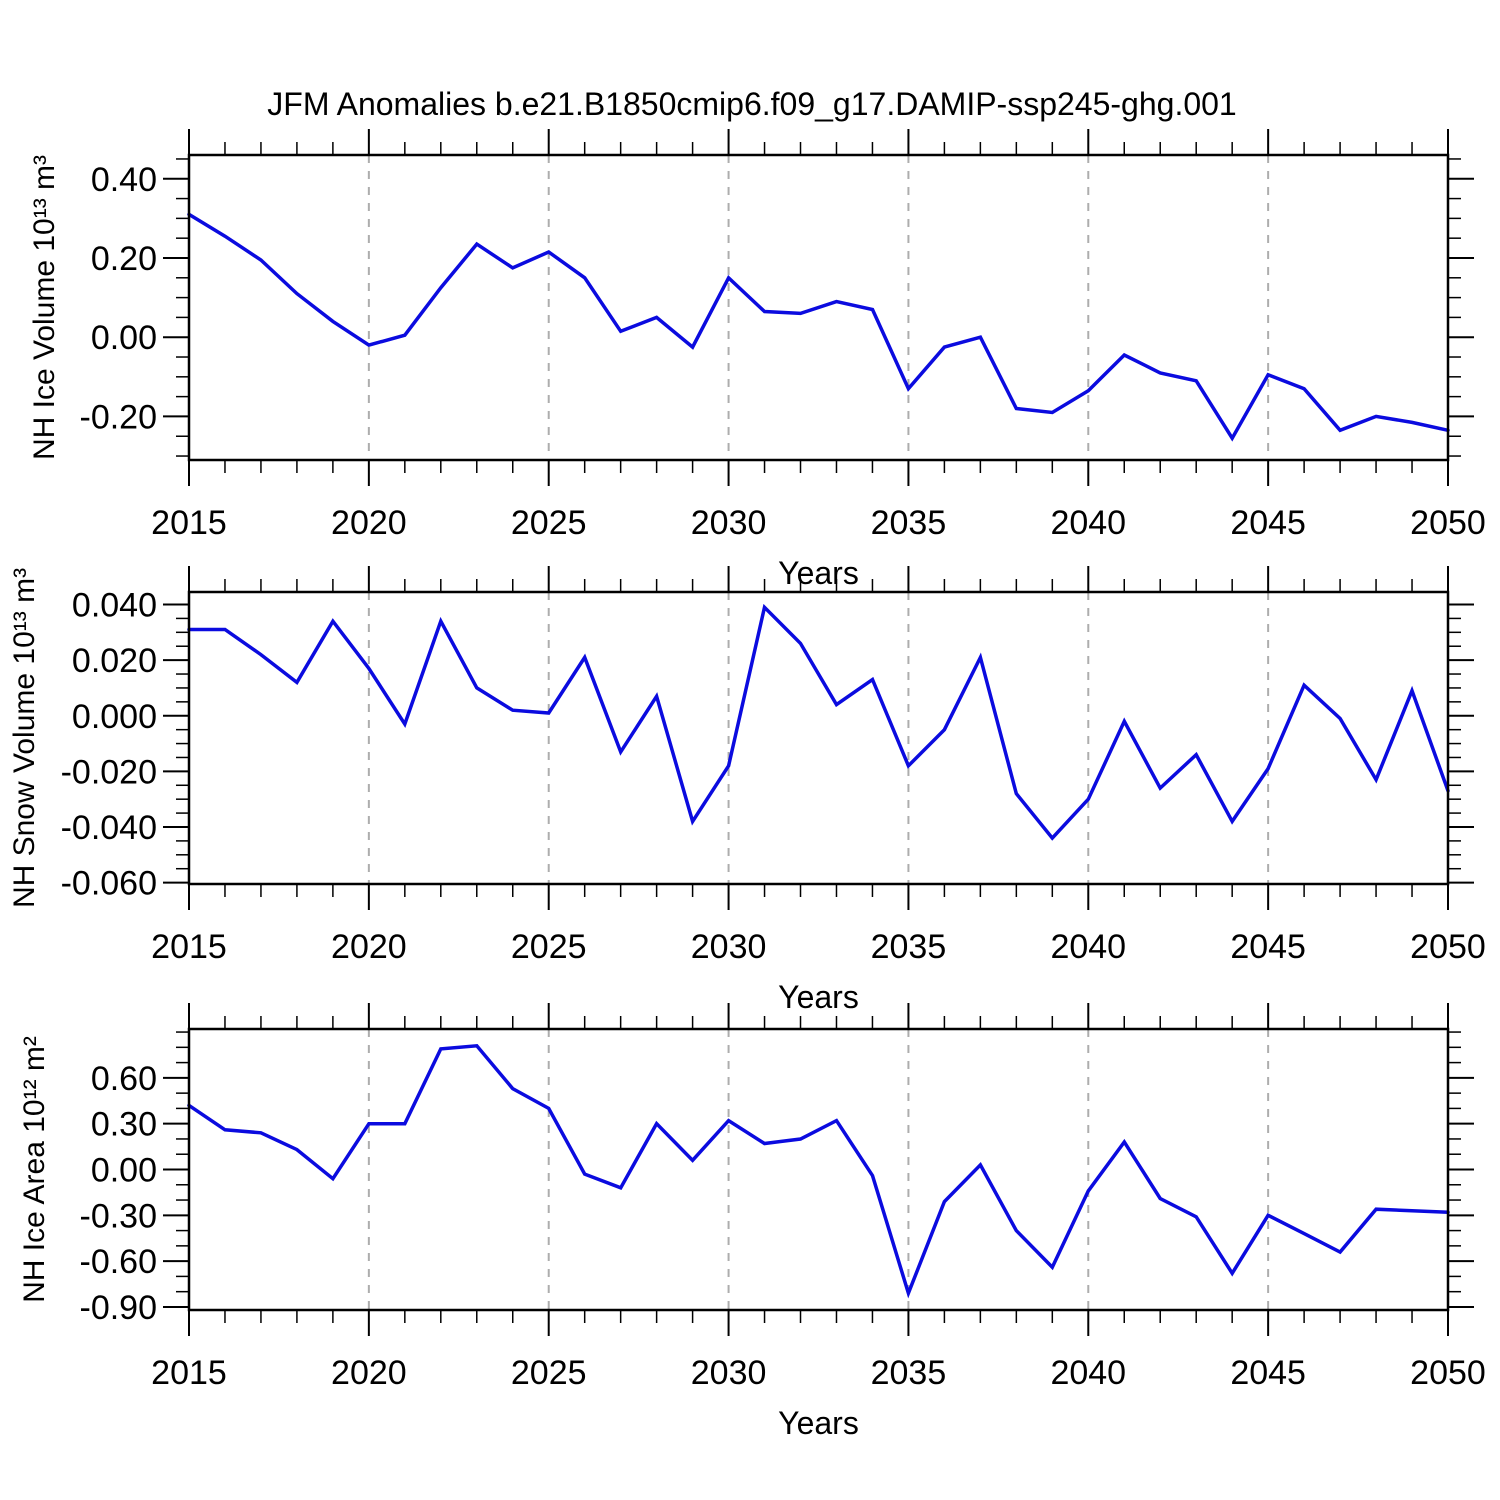 Image resolution: width=1500 pixels, height=1500 pixels. I want to click on y-tick-label: 0.60, so click(124, 1079).